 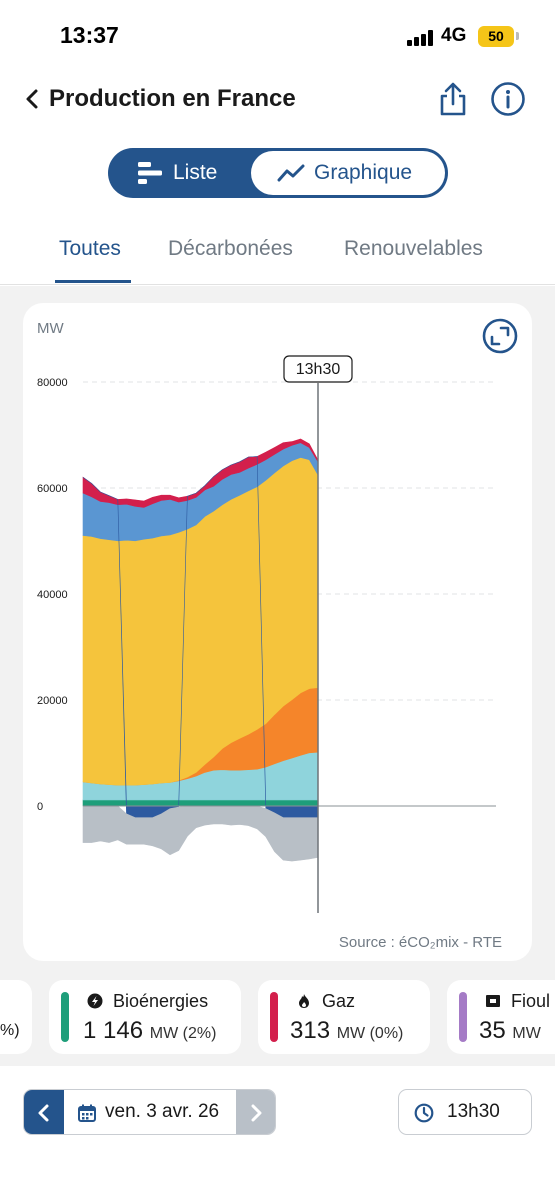 I want to click on legend-value: 313 MW (0%), so click(x=346, y=1031).